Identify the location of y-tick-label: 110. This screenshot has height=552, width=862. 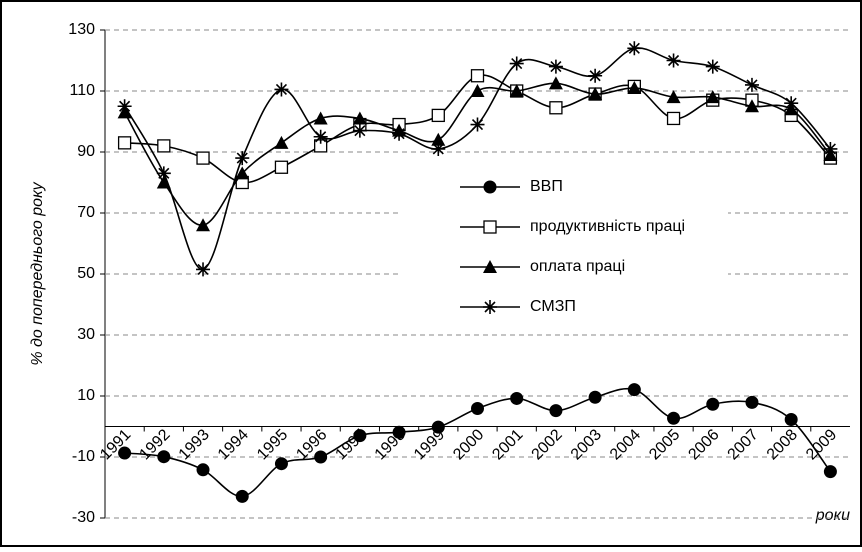
(82, 90).